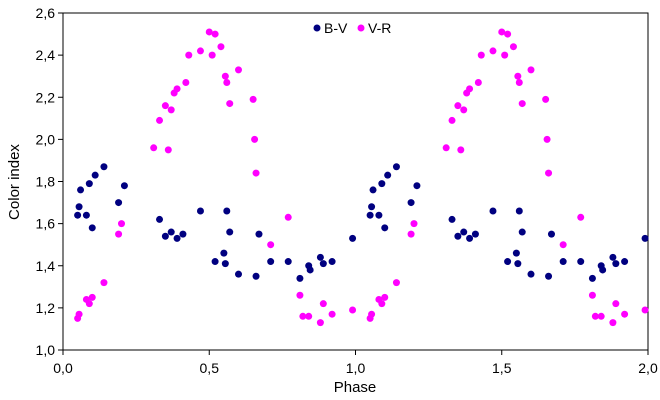  What do you see at coordinates (46, 139) in the screenshot?
I see `y-tick-label: 2,0` at bounding box center [46, 139].